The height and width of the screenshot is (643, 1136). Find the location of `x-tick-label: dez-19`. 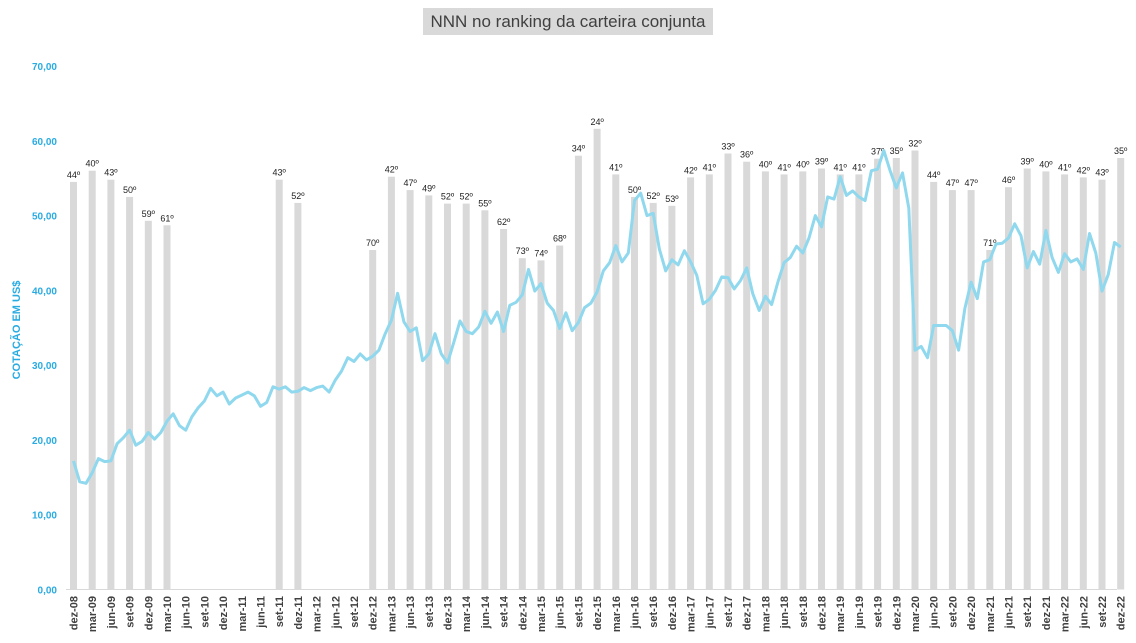

x-tick-label: dez-19 is located at coordinates (897, 613).